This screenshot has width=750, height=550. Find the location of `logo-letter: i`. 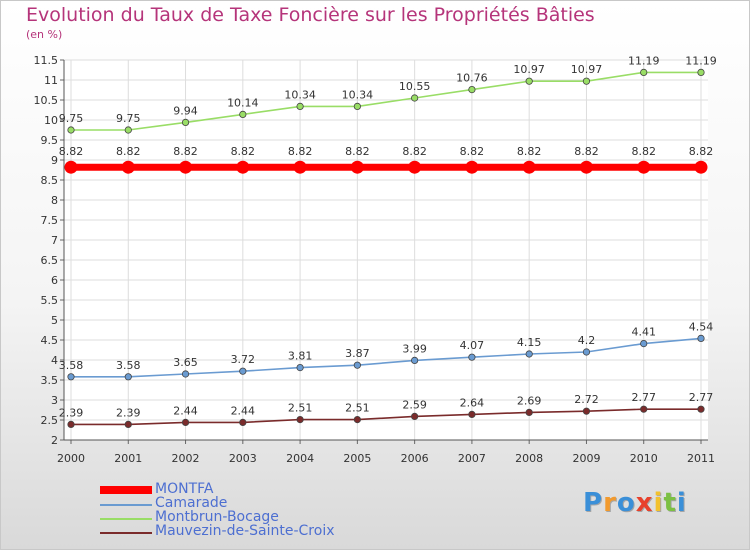

logo-letter: i is located at coordinates (658, 503).